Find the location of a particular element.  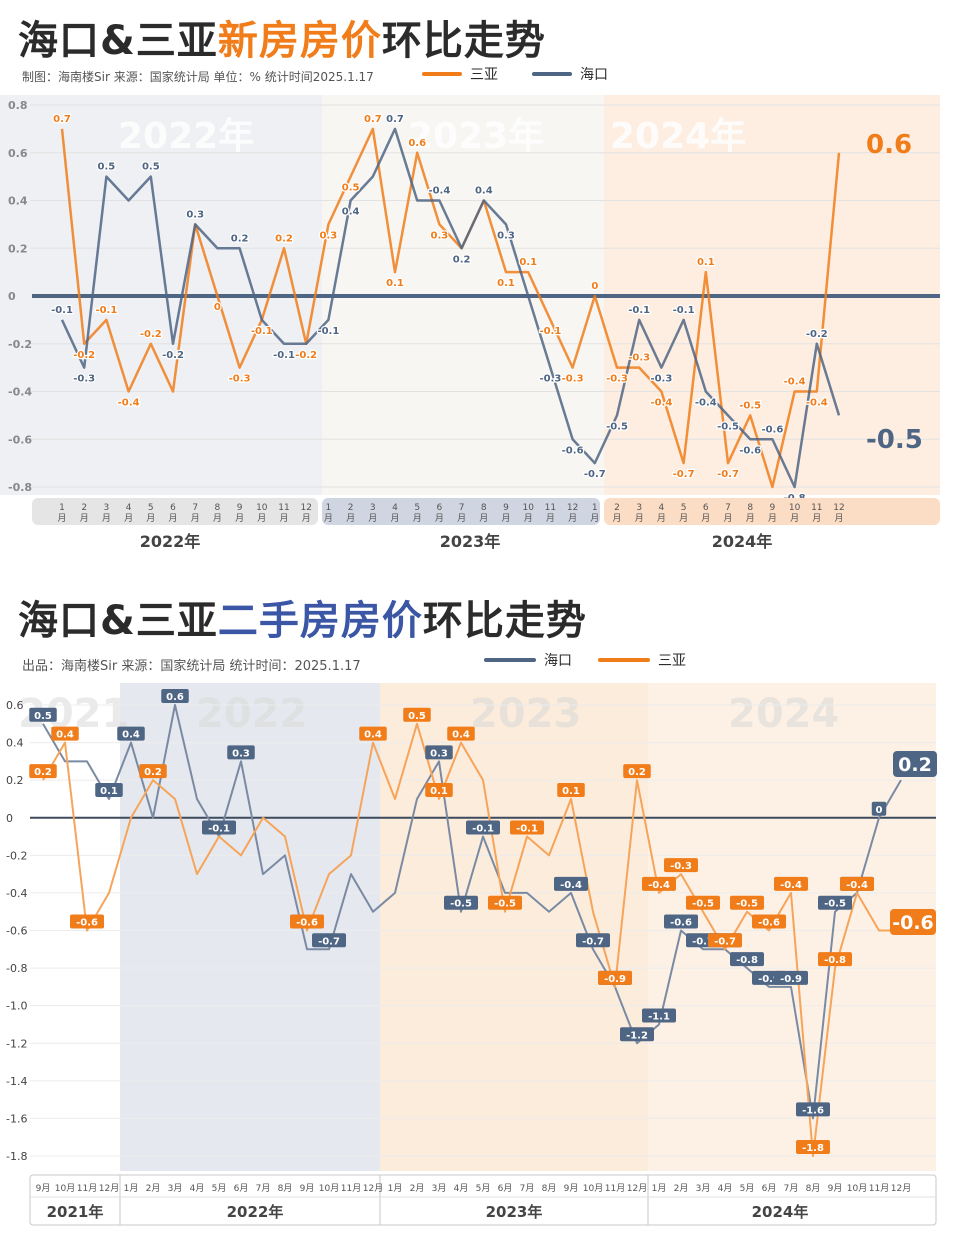

y-tick-label: 0.8 is located at coordinates (18, 105).